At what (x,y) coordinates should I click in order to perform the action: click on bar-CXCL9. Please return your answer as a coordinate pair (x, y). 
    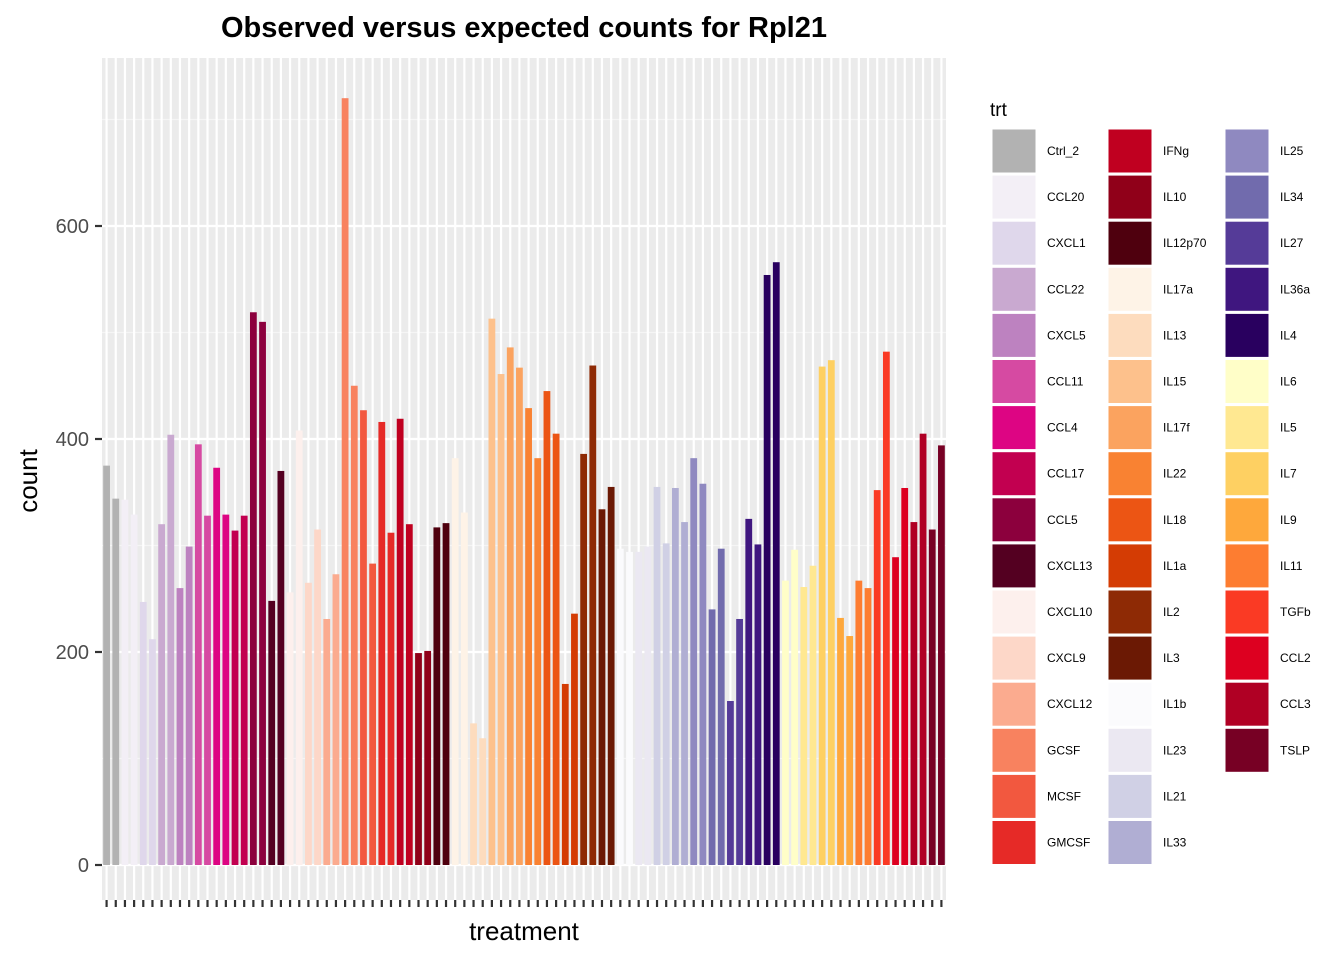
    Looking at the image, I should click on (317, 697).